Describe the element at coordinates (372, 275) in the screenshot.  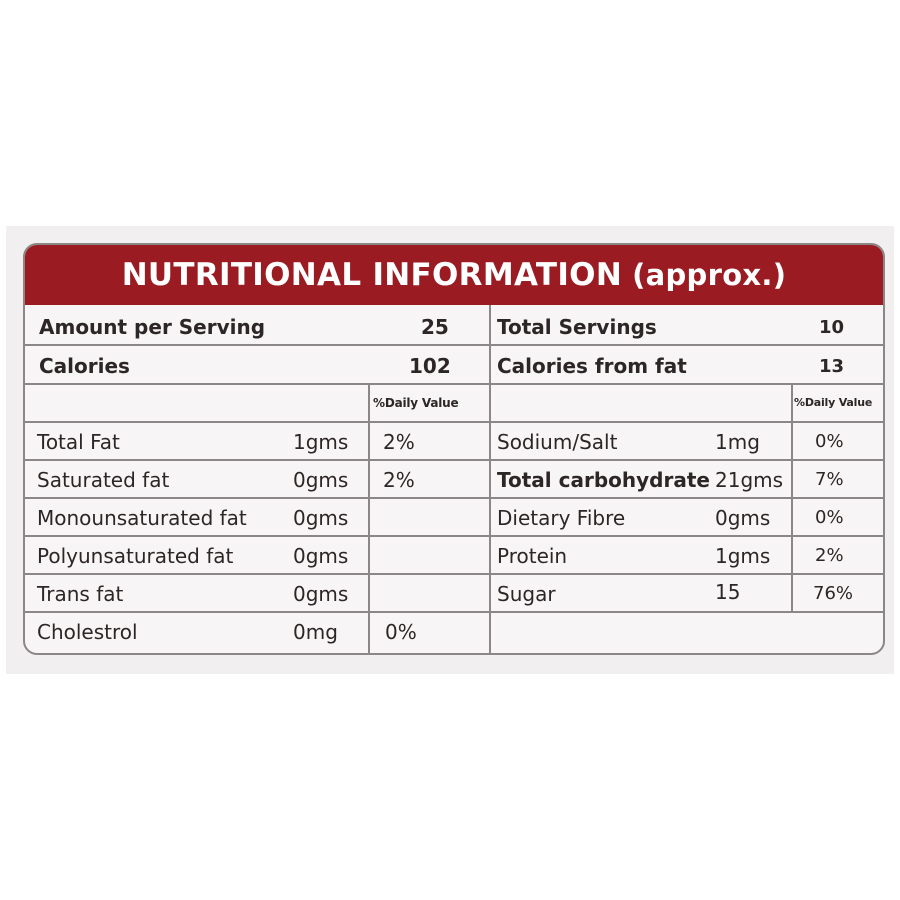
I see `title-main: NUTRITIONAL INFORMATION` at that location.